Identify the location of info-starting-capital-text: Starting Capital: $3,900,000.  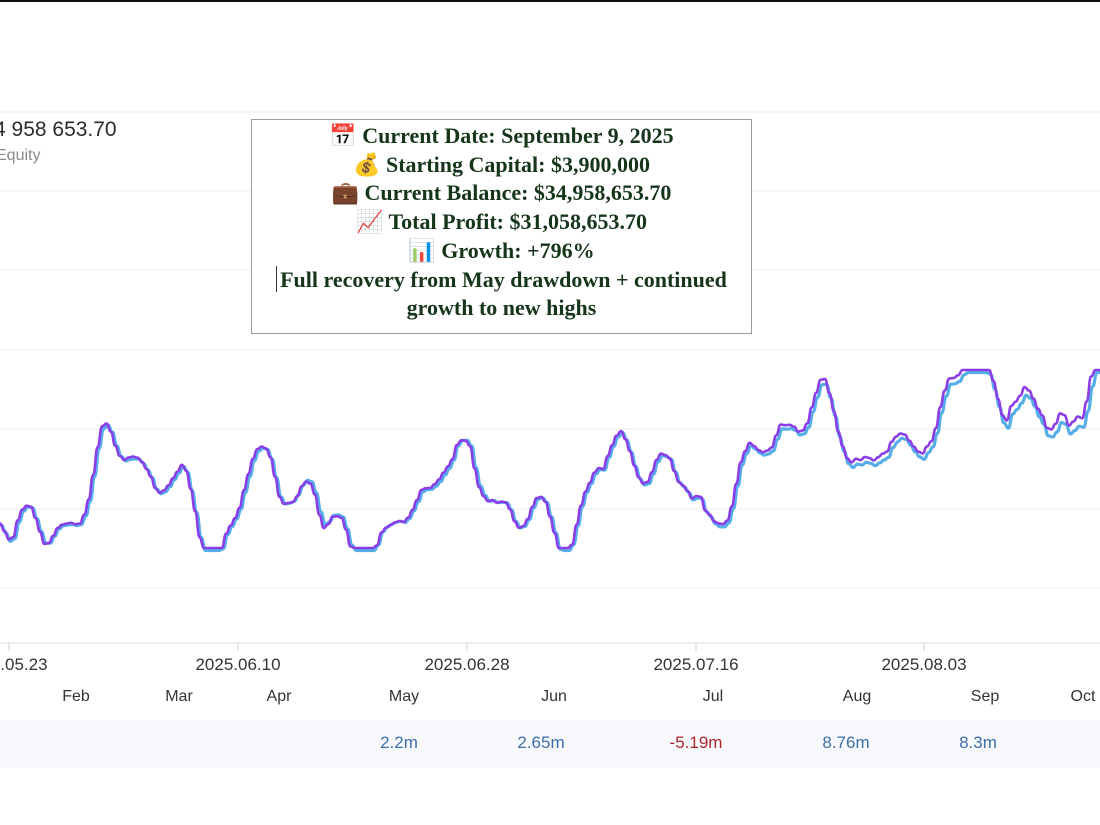
(517, 164).